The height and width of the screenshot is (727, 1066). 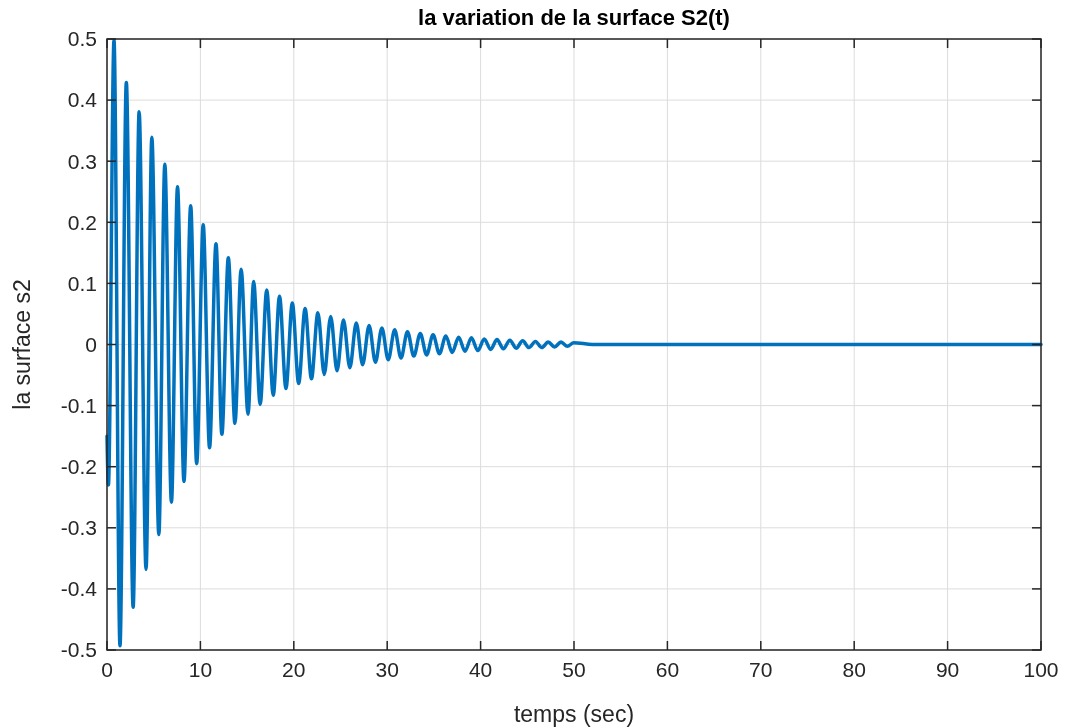 I want to click on y-axis-title: la surface s2, so click(x=22, y=344).